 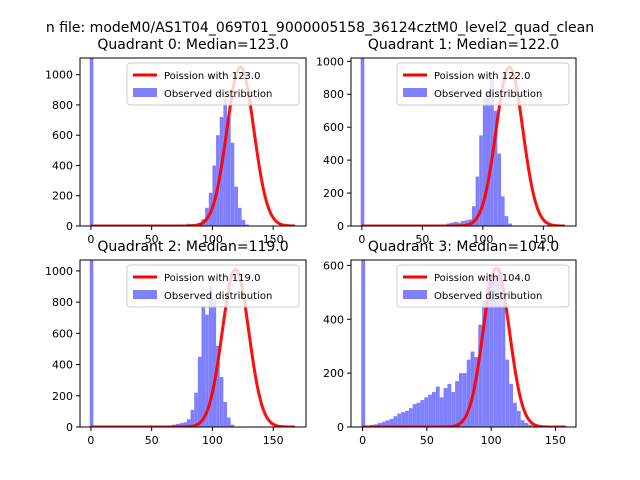 I want to click on legend-label-poisson: Poission with 119.0, so click(x=212, y=278).